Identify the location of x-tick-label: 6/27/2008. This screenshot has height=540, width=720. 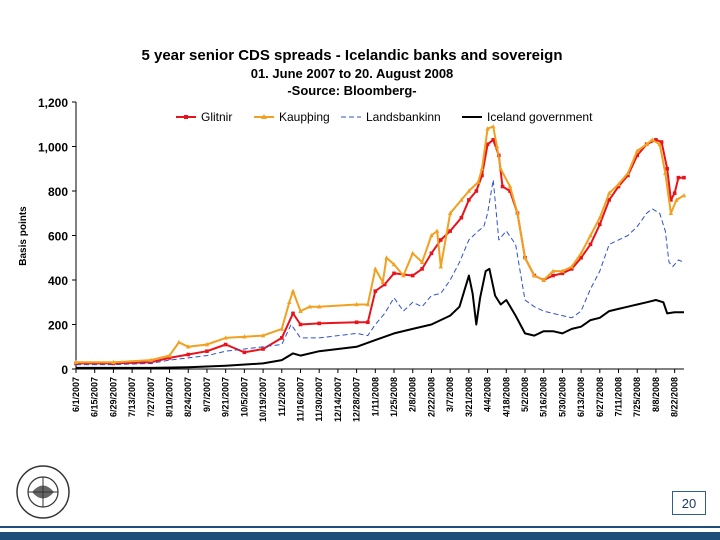
(600, 397).